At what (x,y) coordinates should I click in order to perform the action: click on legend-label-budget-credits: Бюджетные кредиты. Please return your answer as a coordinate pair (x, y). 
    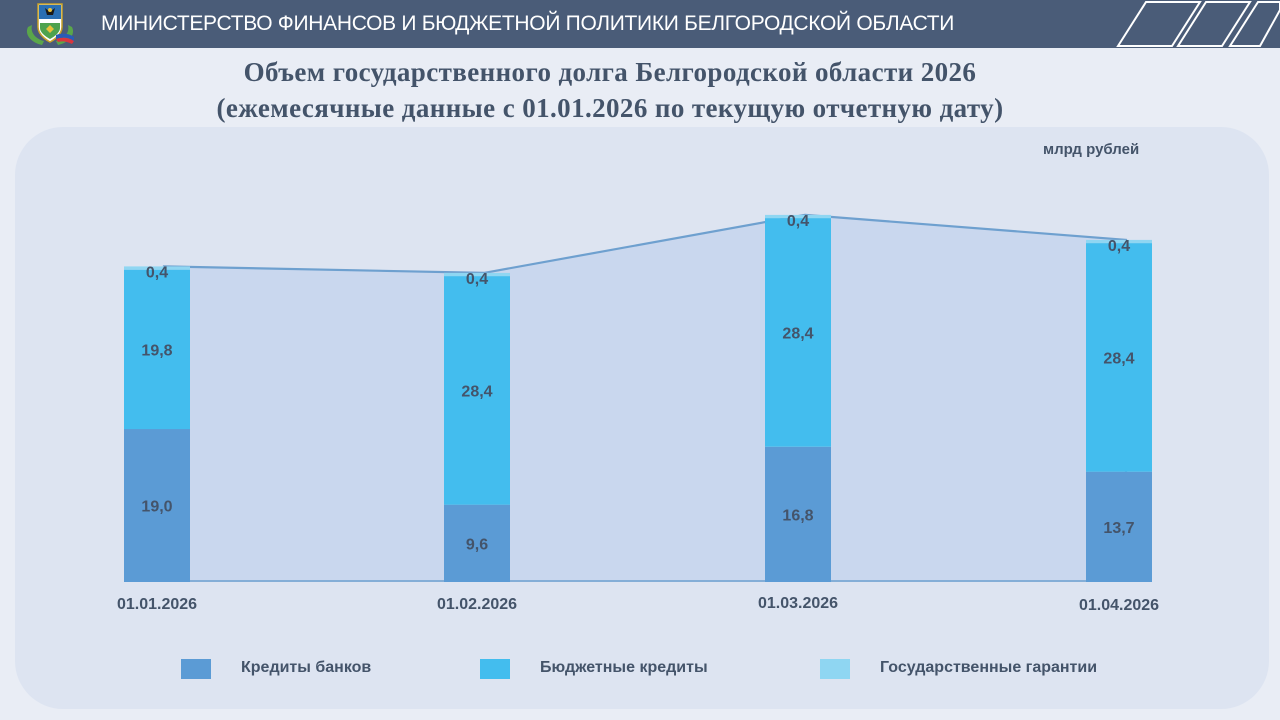
    Looking at the image, I should click on (624, 667).